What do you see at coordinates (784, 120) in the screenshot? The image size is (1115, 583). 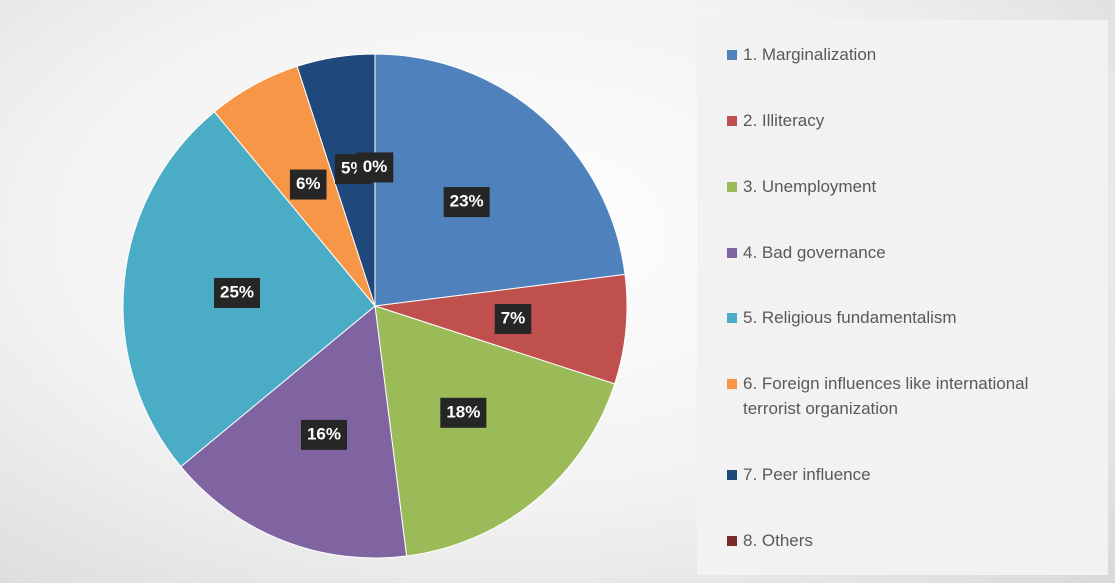 I see `legend-label: 2. Illiteracy` at bounding box center [784, 120].